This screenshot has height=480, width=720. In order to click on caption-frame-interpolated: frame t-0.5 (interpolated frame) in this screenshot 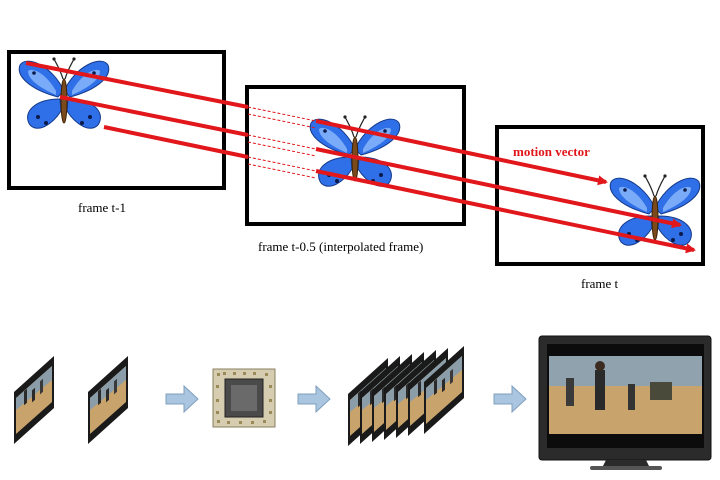, I will do `click(341, 246)`.